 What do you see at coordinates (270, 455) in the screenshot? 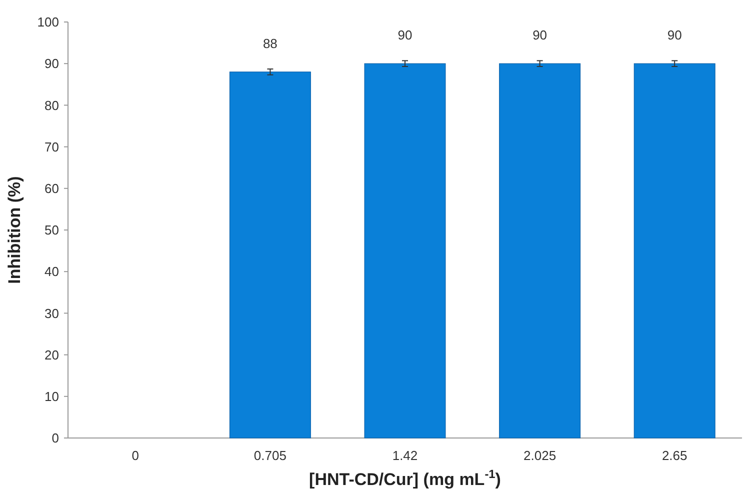
I see `x-tick-label: 0.705` at bounding box center [270, 455].